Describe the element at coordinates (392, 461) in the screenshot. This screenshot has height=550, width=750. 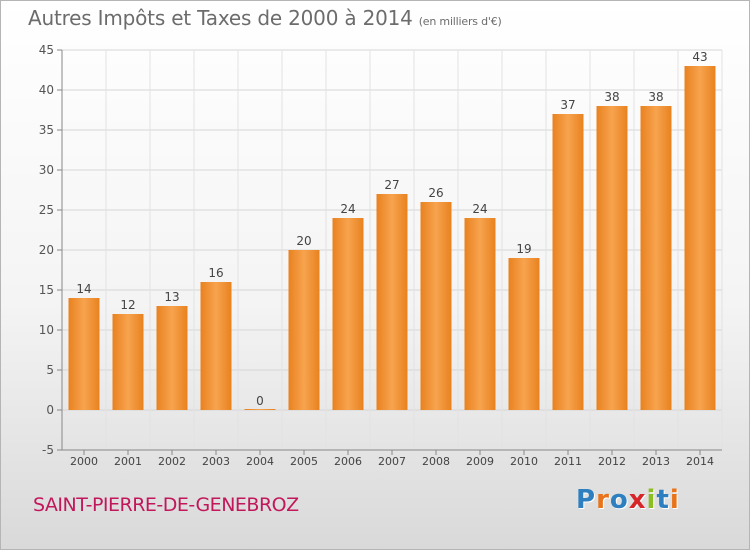
I see `x-tick-label-2007: 2007` at that location.